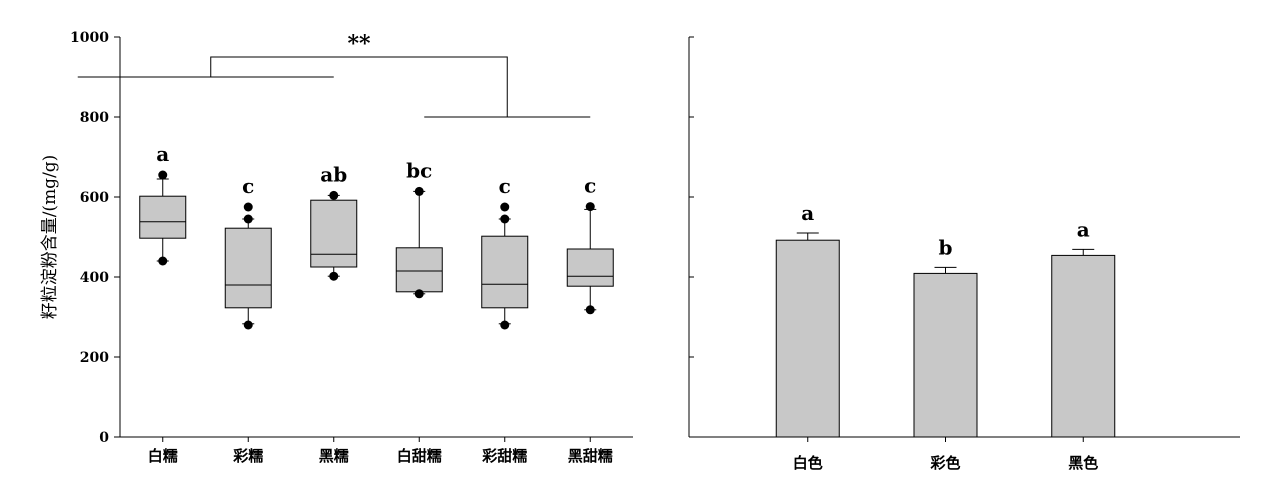  Describe the element at coordinates (94, 118) in the screenshot. I see `y-tick-label: 800` at that location.